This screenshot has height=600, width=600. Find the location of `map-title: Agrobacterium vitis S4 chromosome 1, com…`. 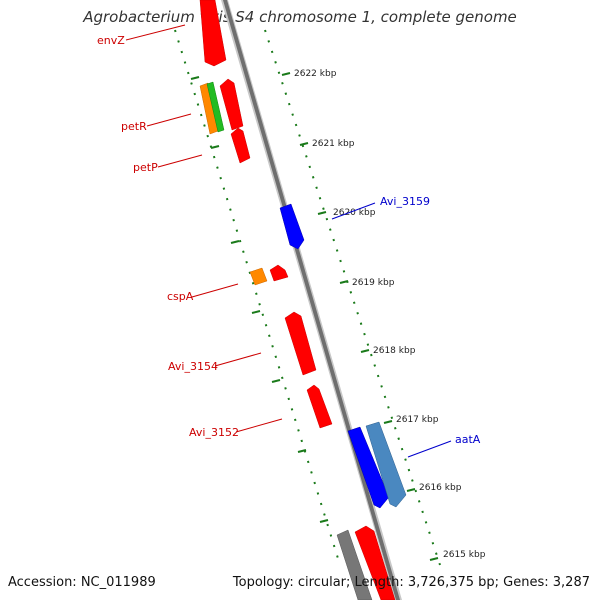

map-title: Agrobacterium vitis S4 chromosome 1, com… is located at coordinates (300, 17).